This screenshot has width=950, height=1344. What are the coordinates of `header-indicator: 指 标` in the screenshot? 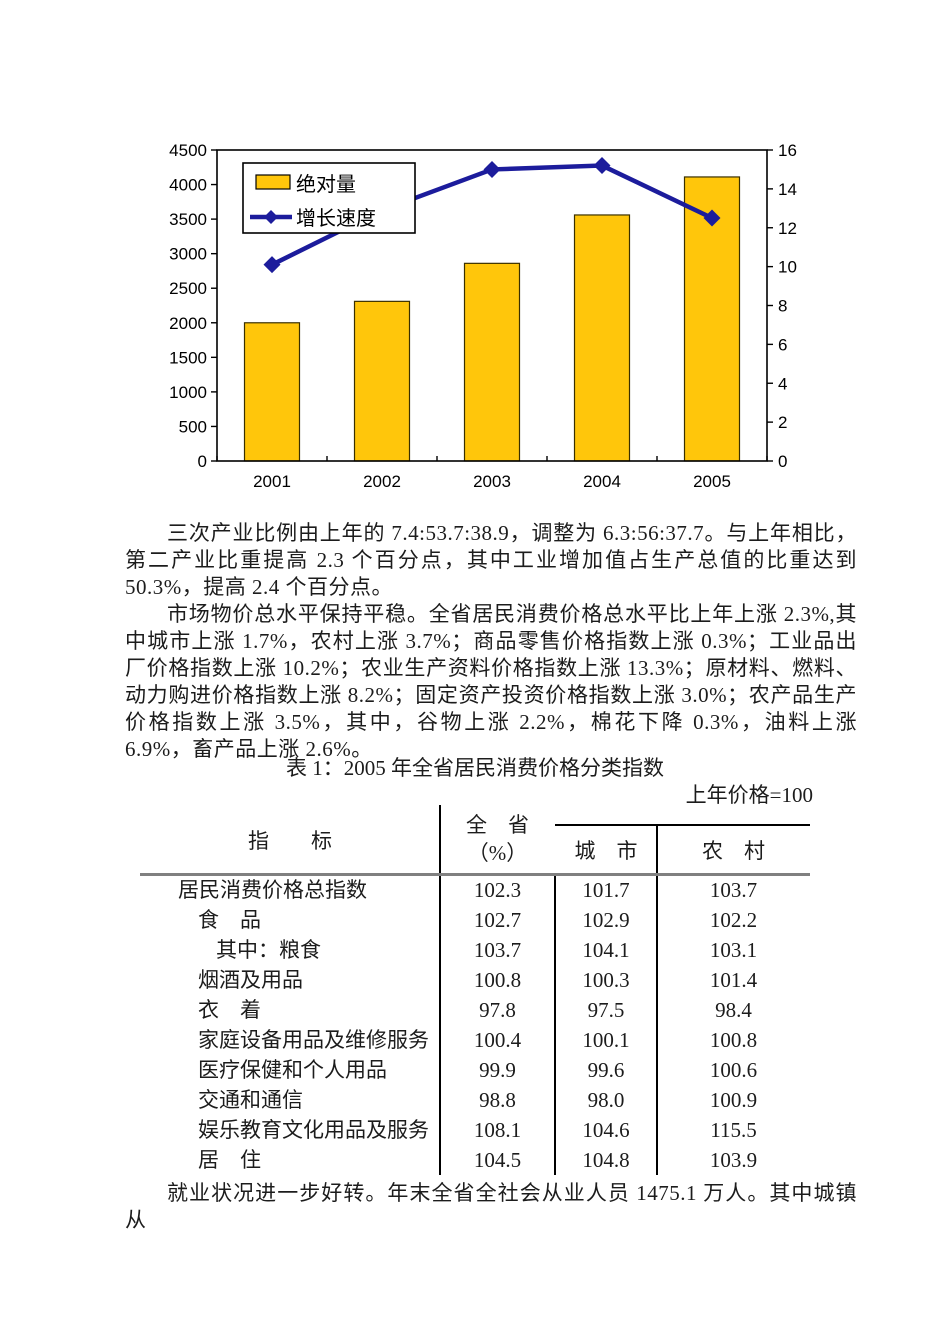 It's located at (290, 841).